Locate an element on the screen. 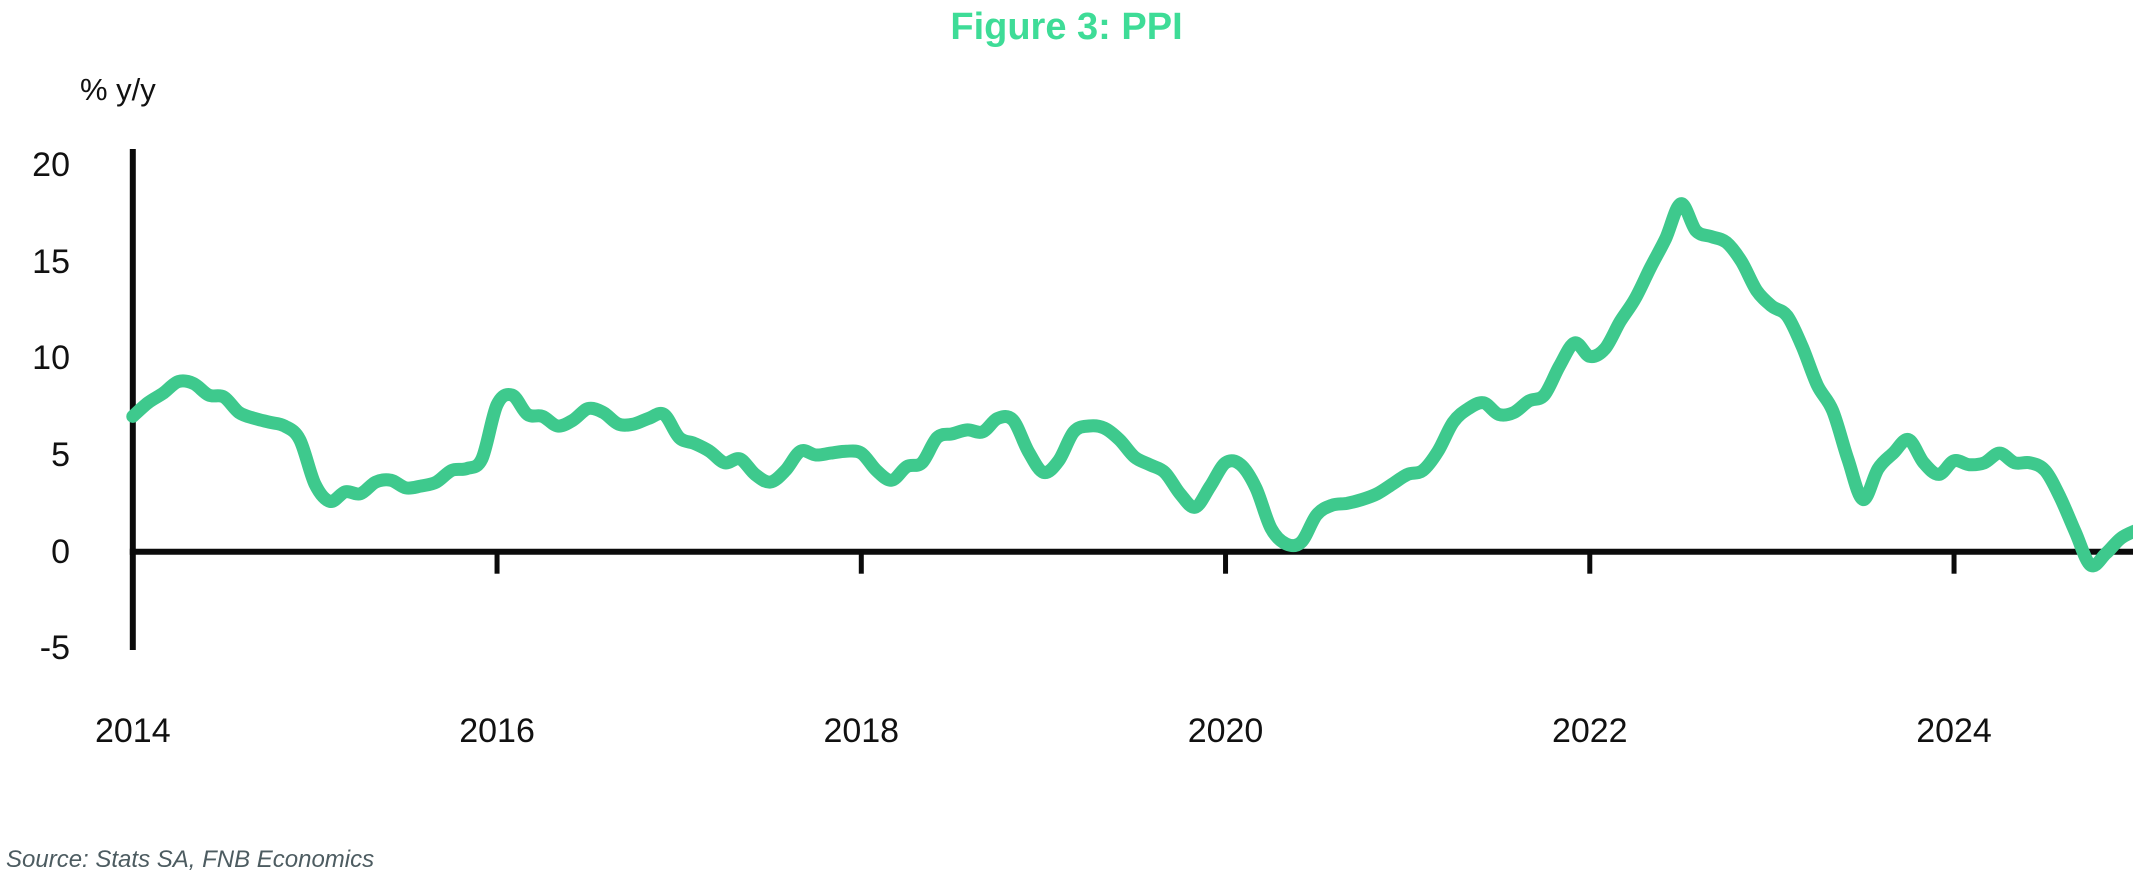 The image size is (2133, 893). y-tick-label: -5 is located at coordinates (54, 648).